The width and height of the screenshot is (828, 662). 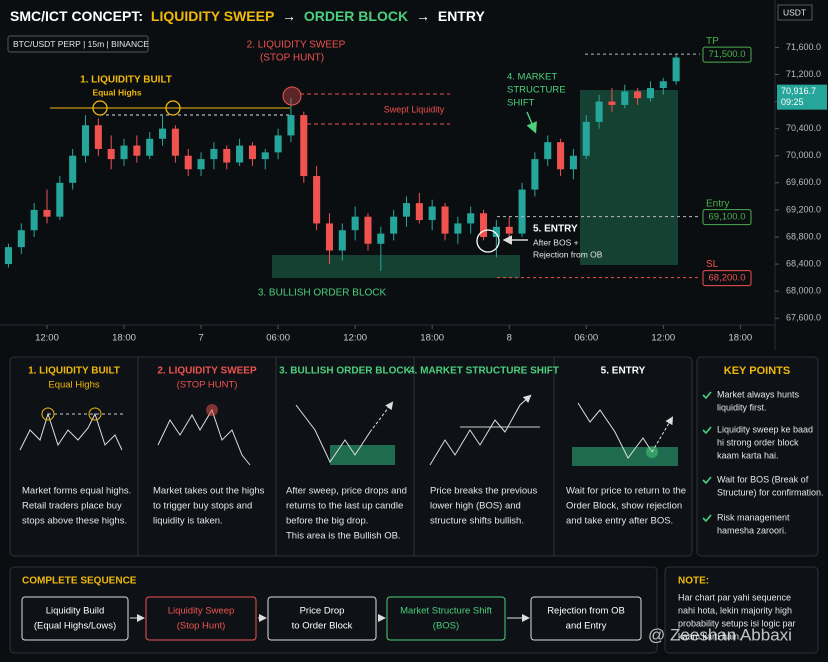 What do you see at coordinates (356, 16) in the screenshot?
I see `title-part: ORDER BLOCK` at bounding box center [356, 16].